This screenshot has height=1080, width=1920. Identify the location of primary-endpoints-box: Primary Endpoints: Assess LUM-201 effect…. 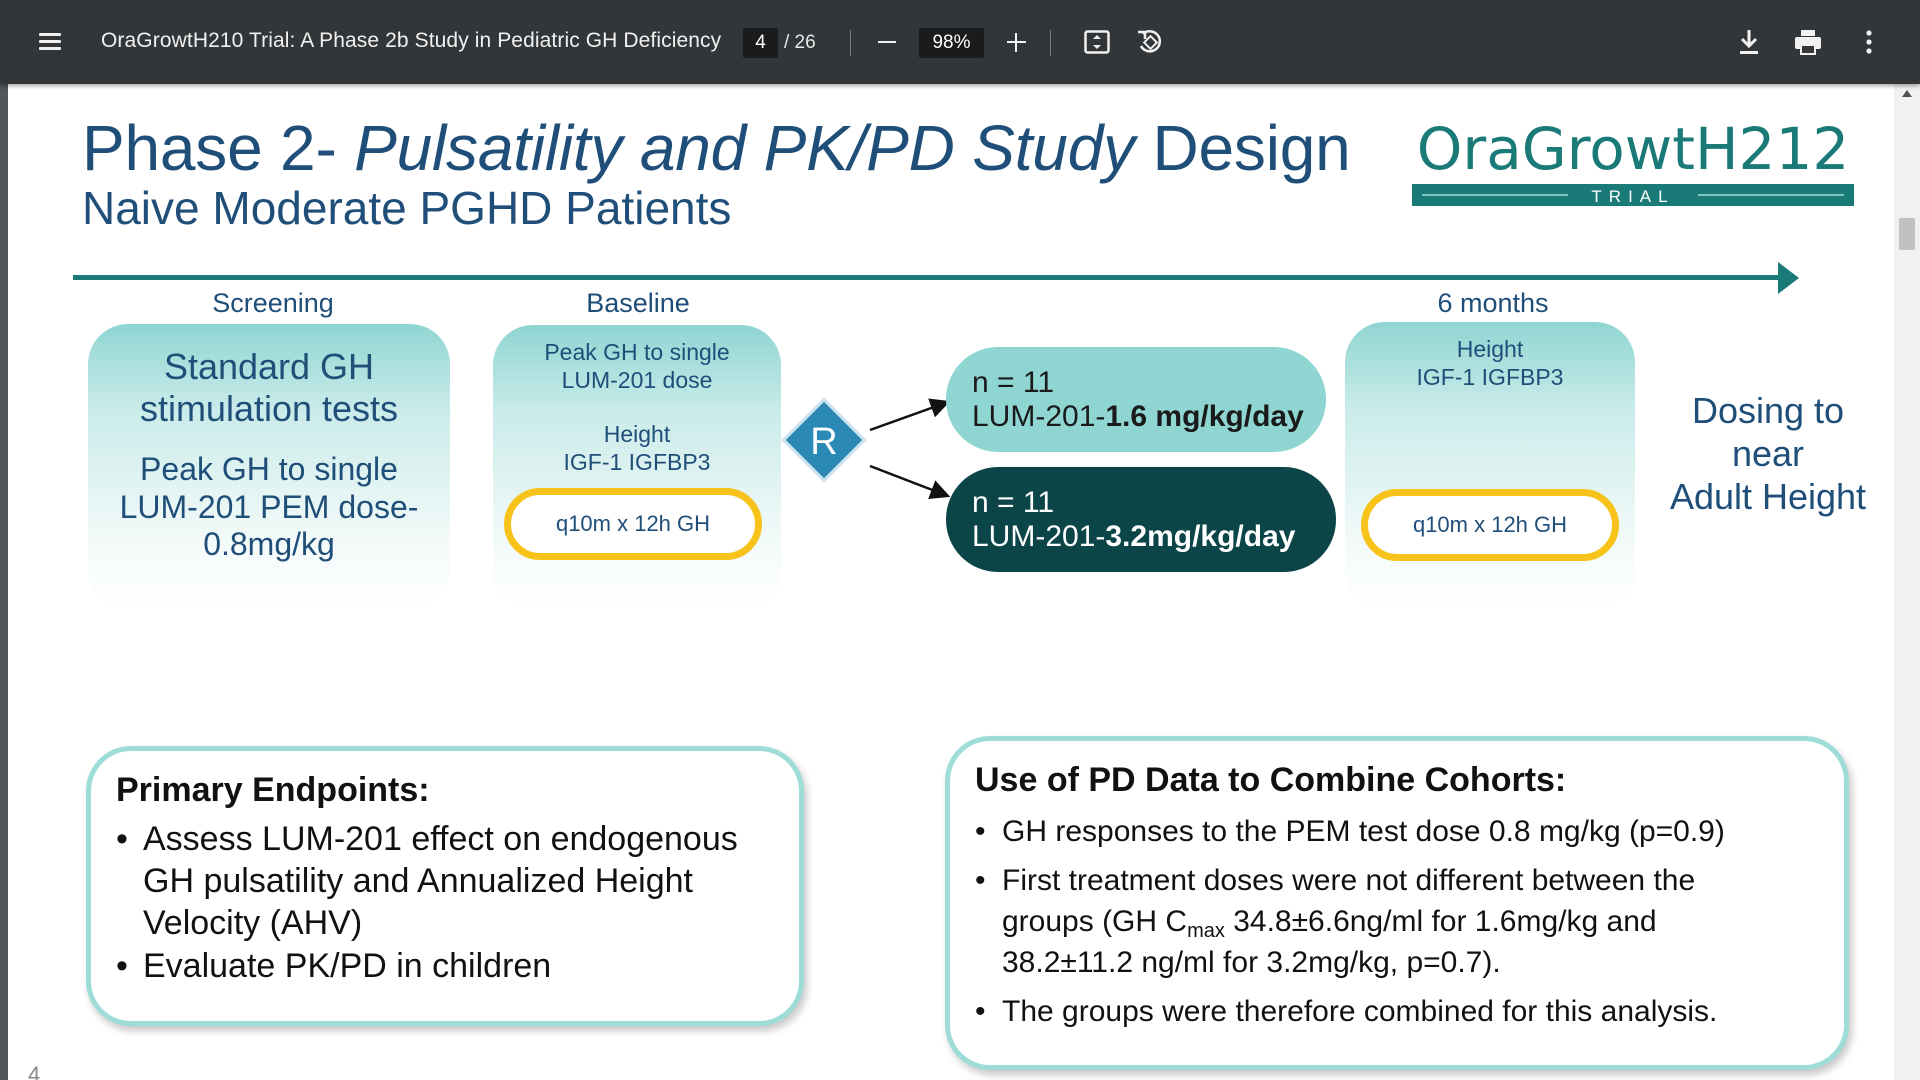
(445, 886).